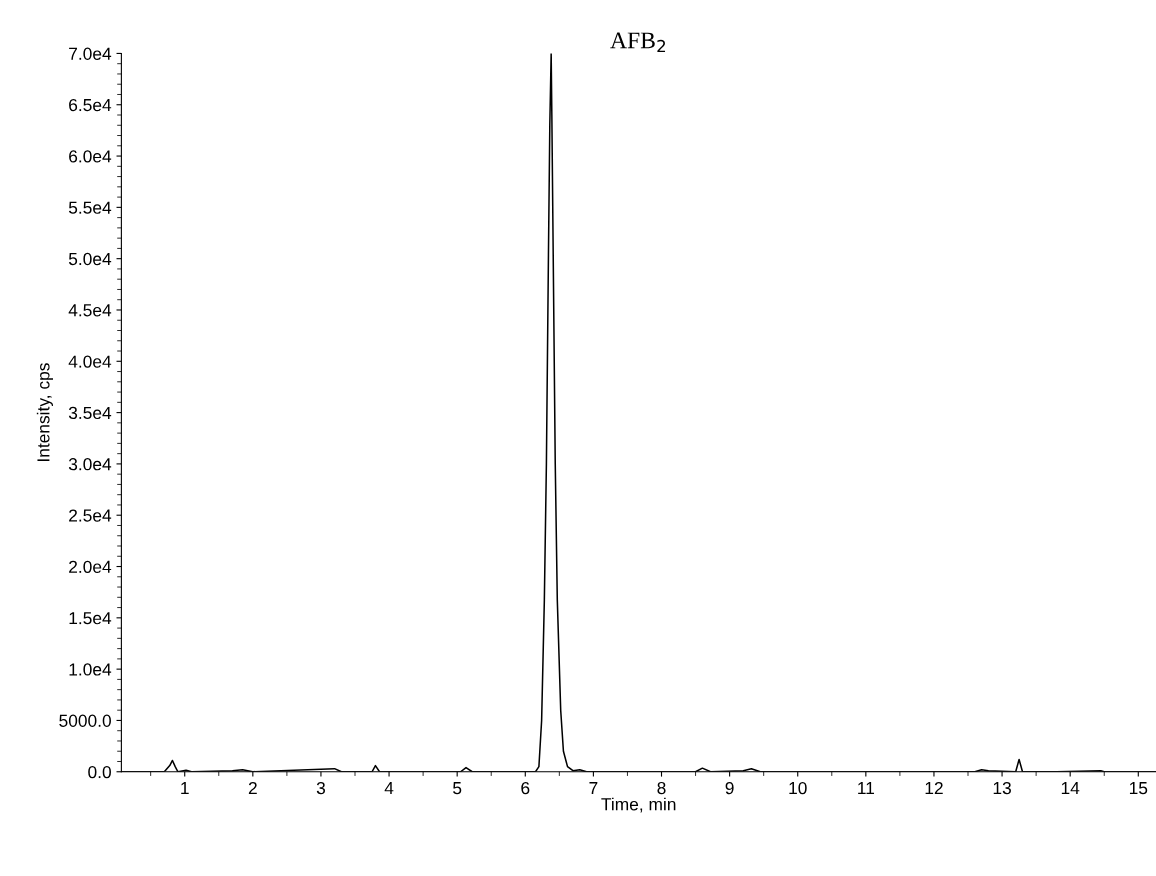 The height and width of the screenshot is (876, 1156). What do you see at coordinates (90, 413) in the screenshot?
I see `y-tick-label: 3.5e4` at bounding box center [90, 413].